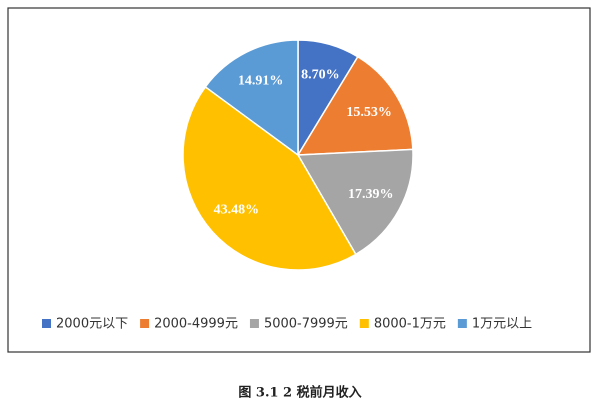 The image size is (600, 419). I want to click on value-label: 15.53%, so click(369, 112).